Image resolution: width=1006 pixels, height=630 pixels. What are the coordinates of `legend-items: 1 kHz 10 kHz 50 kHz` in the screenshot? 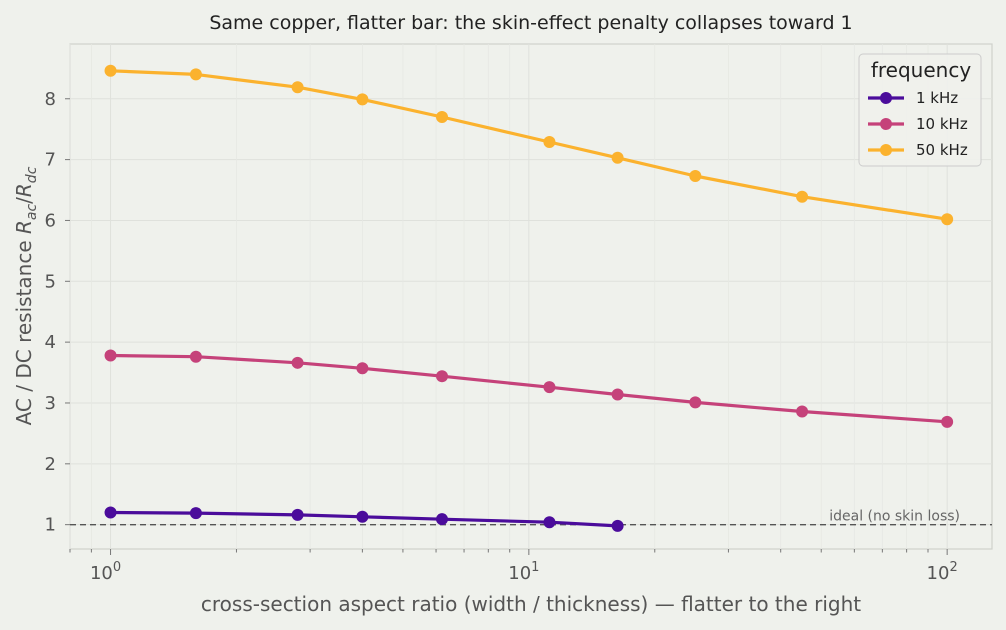 It's located at (918, 124).